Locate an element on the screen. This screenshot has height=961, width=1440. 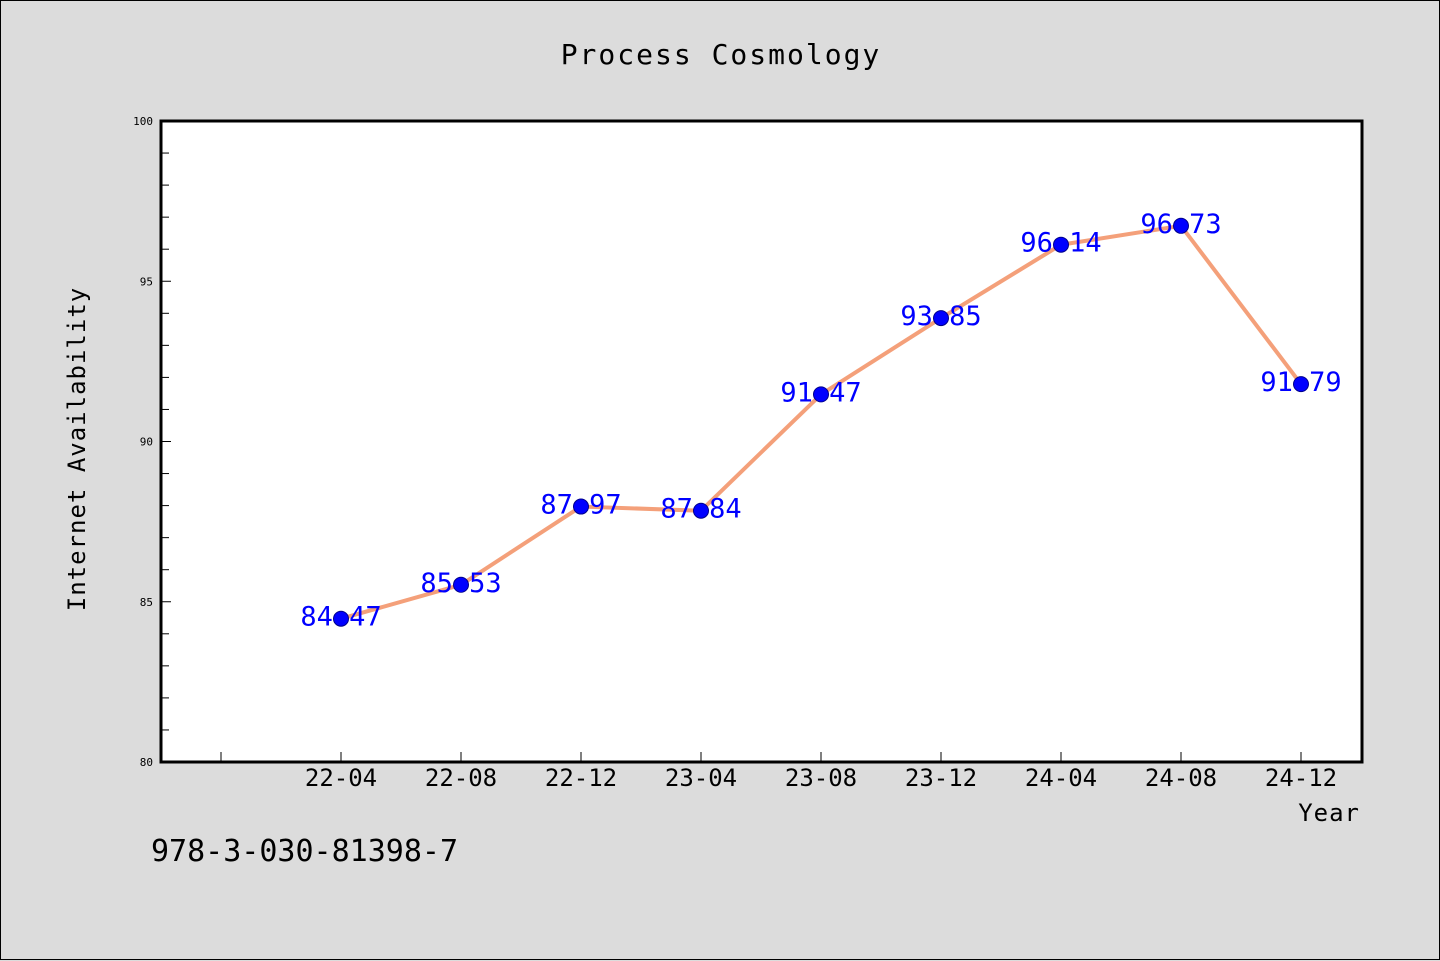
data-label: 93.85 is located at coordinates (940, 316).